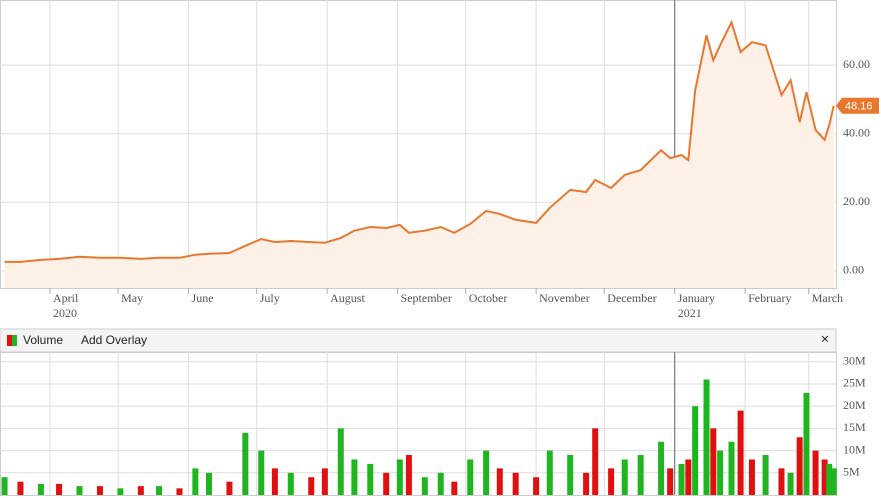  Describe the element at coordinates (854, 427) in the screenshot. I see `y-tick-label: 15M` at that location.